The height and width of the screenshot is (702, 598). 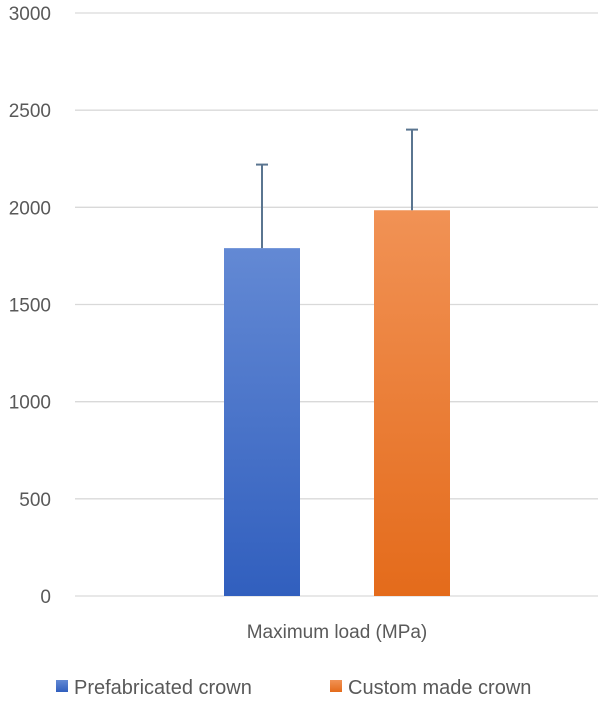 I want to click on y-tick-label-500: 500, so click(x=35, y=500).